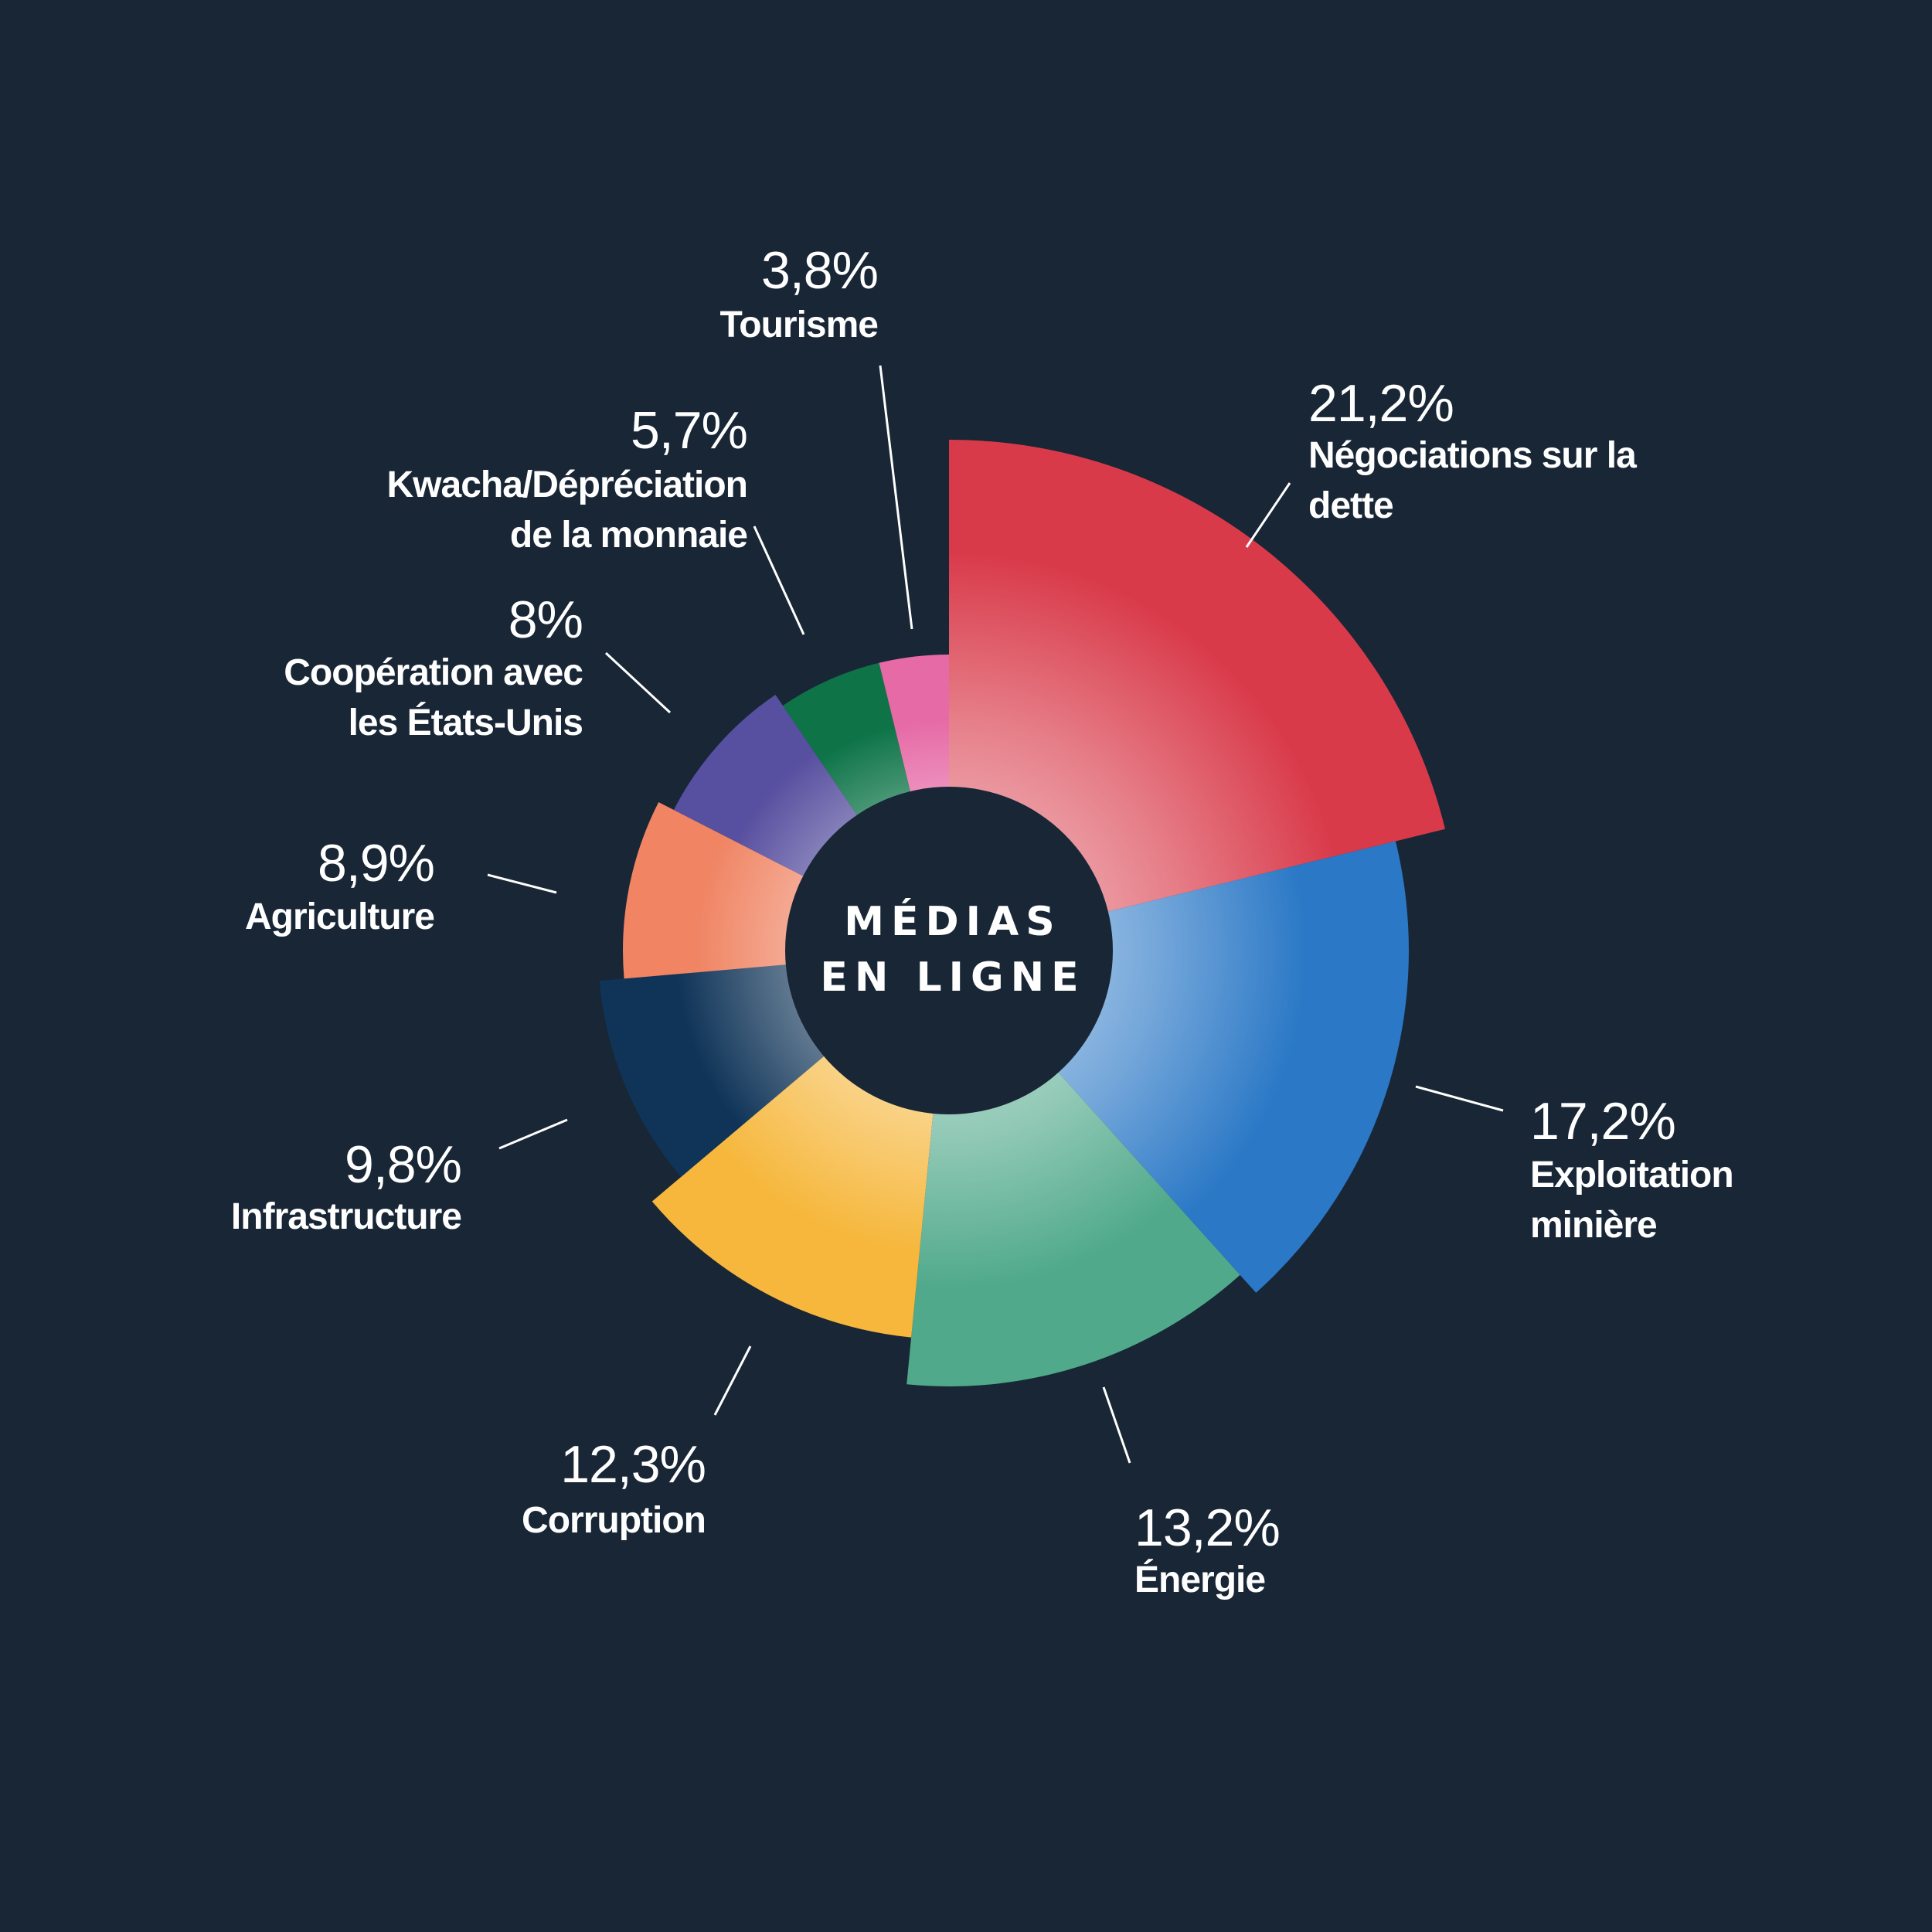 This screenshot has width=1932, height=1932. Describe the element at coordinates (1631, 1176) in the screenshot. I see `slice-category-label: Exploitation` at that location.